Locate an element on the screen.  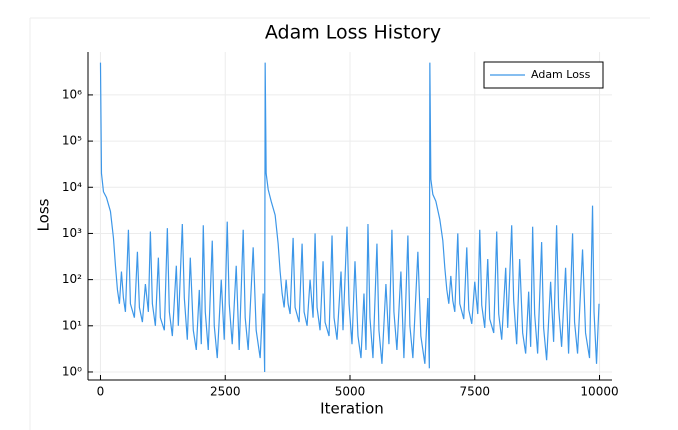
x-tick-label: 7500 is located at coordinates (474, 392).